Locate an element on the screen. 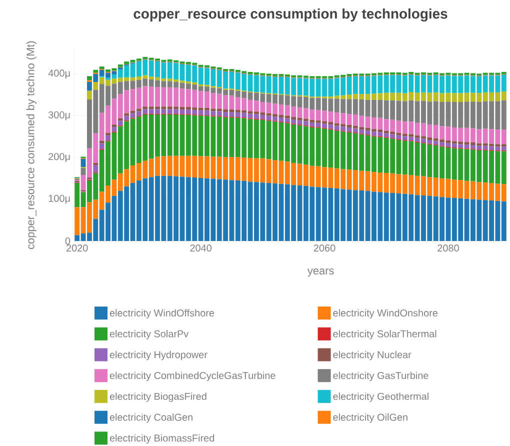  legend-label: electricity CoalGen is located at coordinates (151, 418).